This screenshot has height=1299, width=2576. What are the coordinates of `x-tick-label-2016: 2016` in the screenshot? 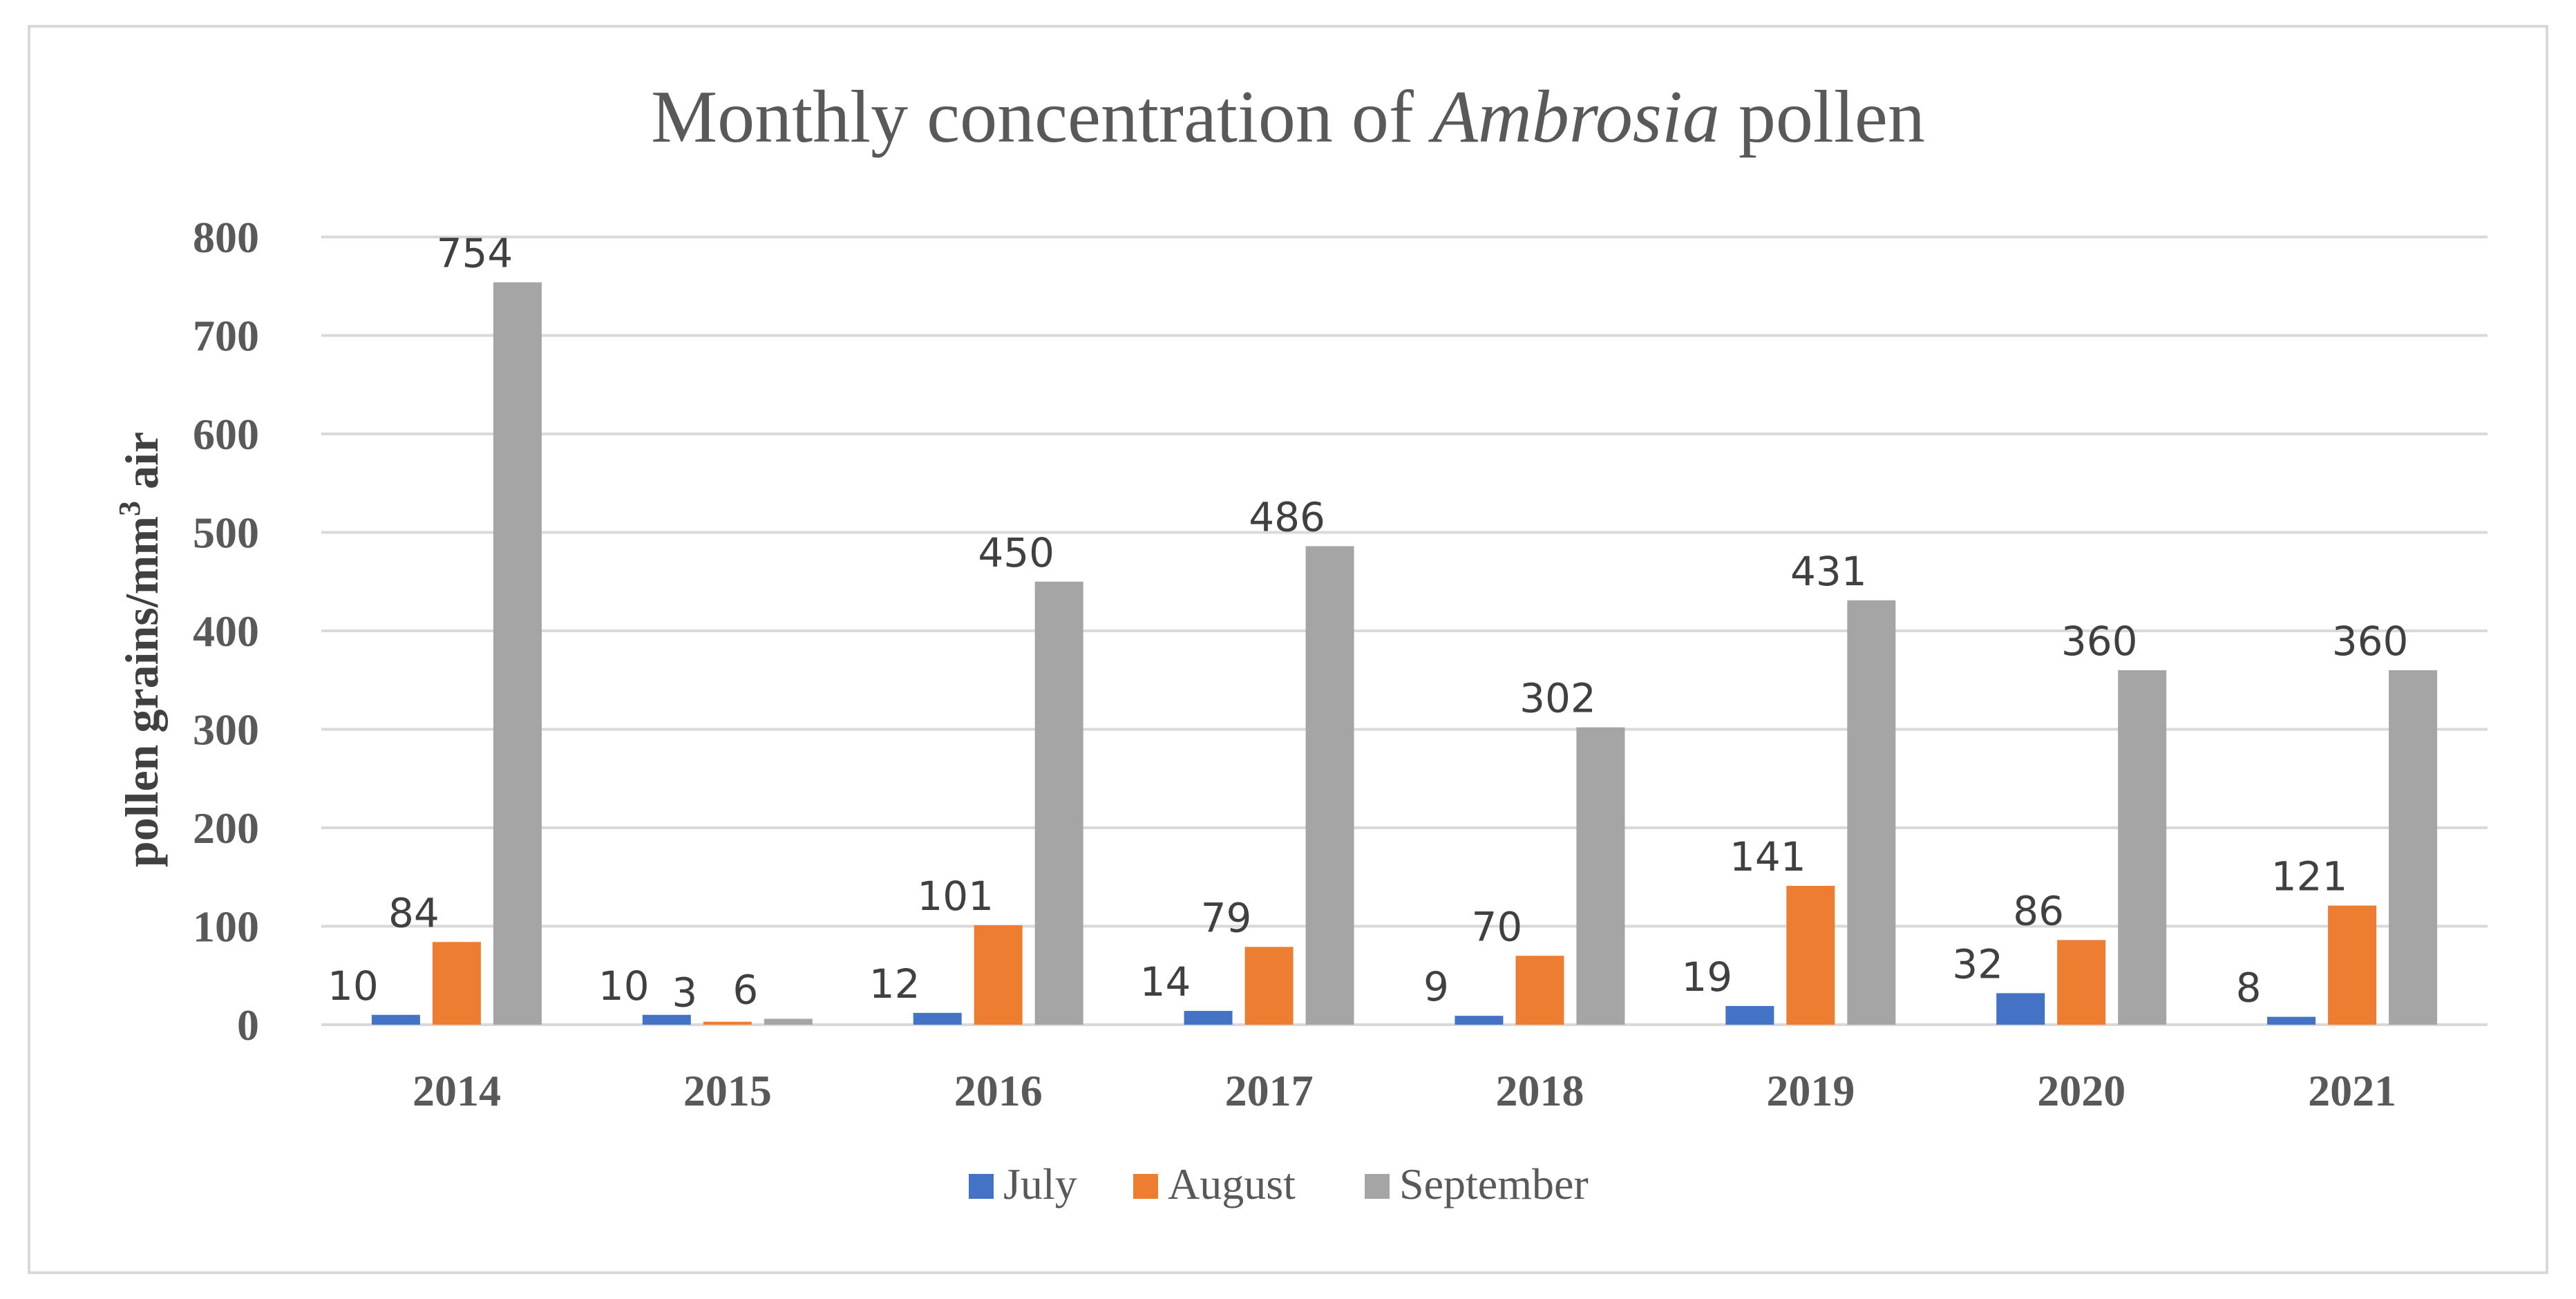 It's located at (998, 1090).